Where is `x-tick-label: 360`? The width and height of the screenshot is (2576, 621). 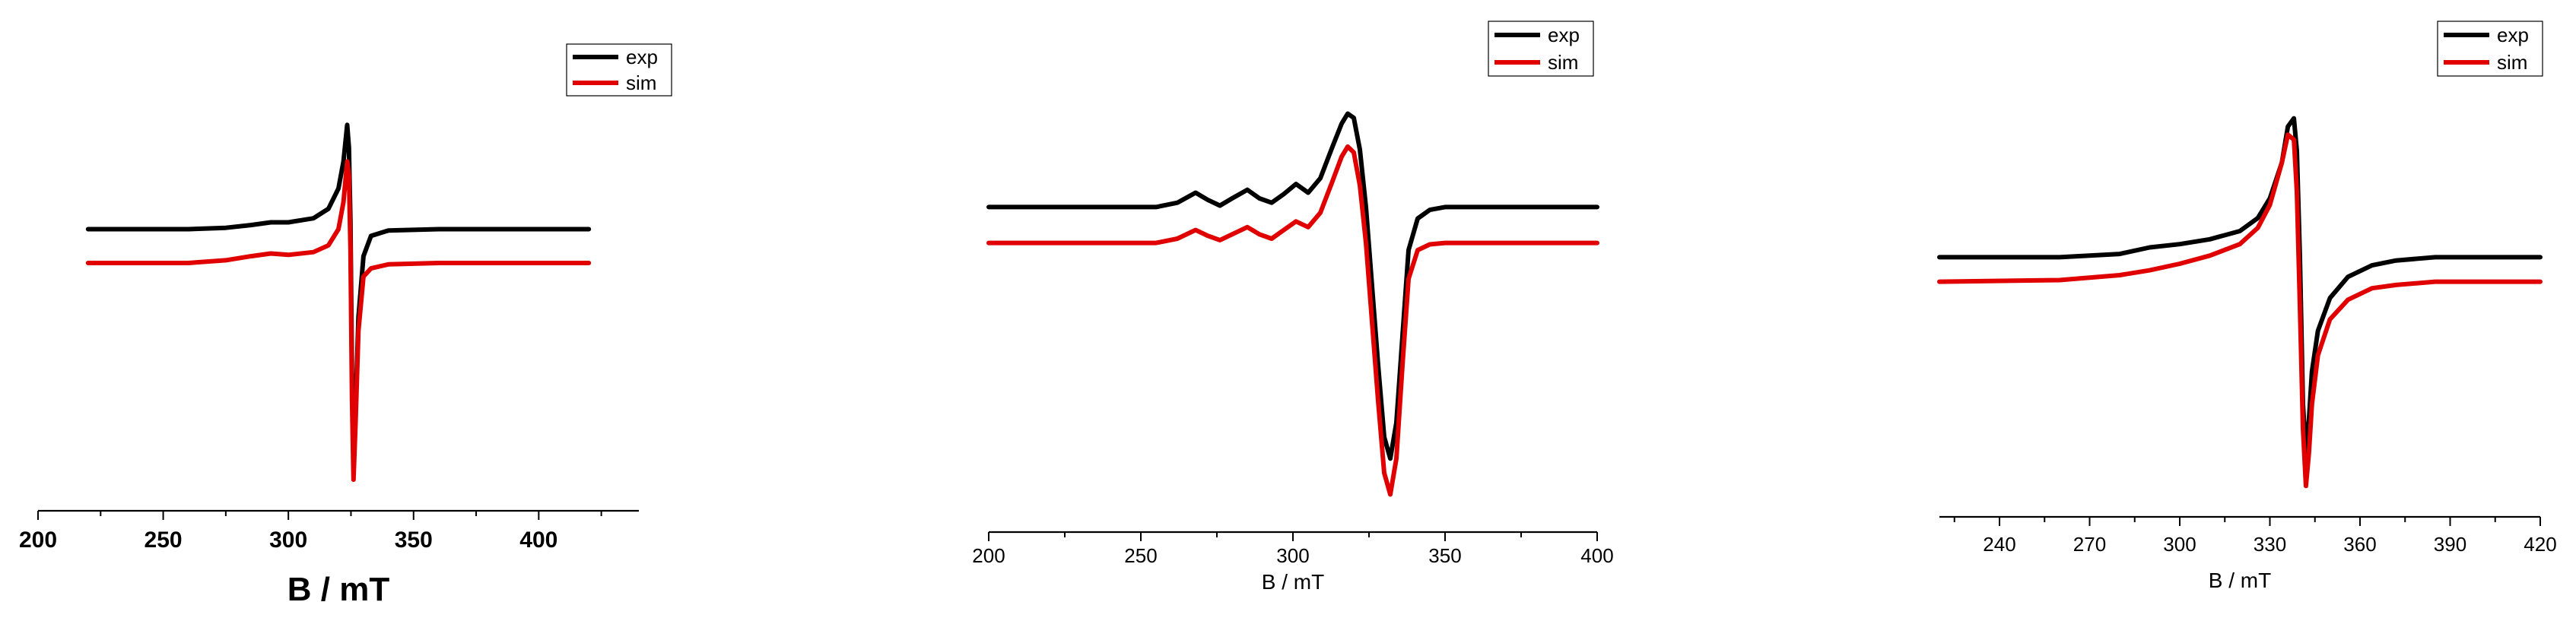
x-tick-label: 360 is located at coordinates (2359, 544).